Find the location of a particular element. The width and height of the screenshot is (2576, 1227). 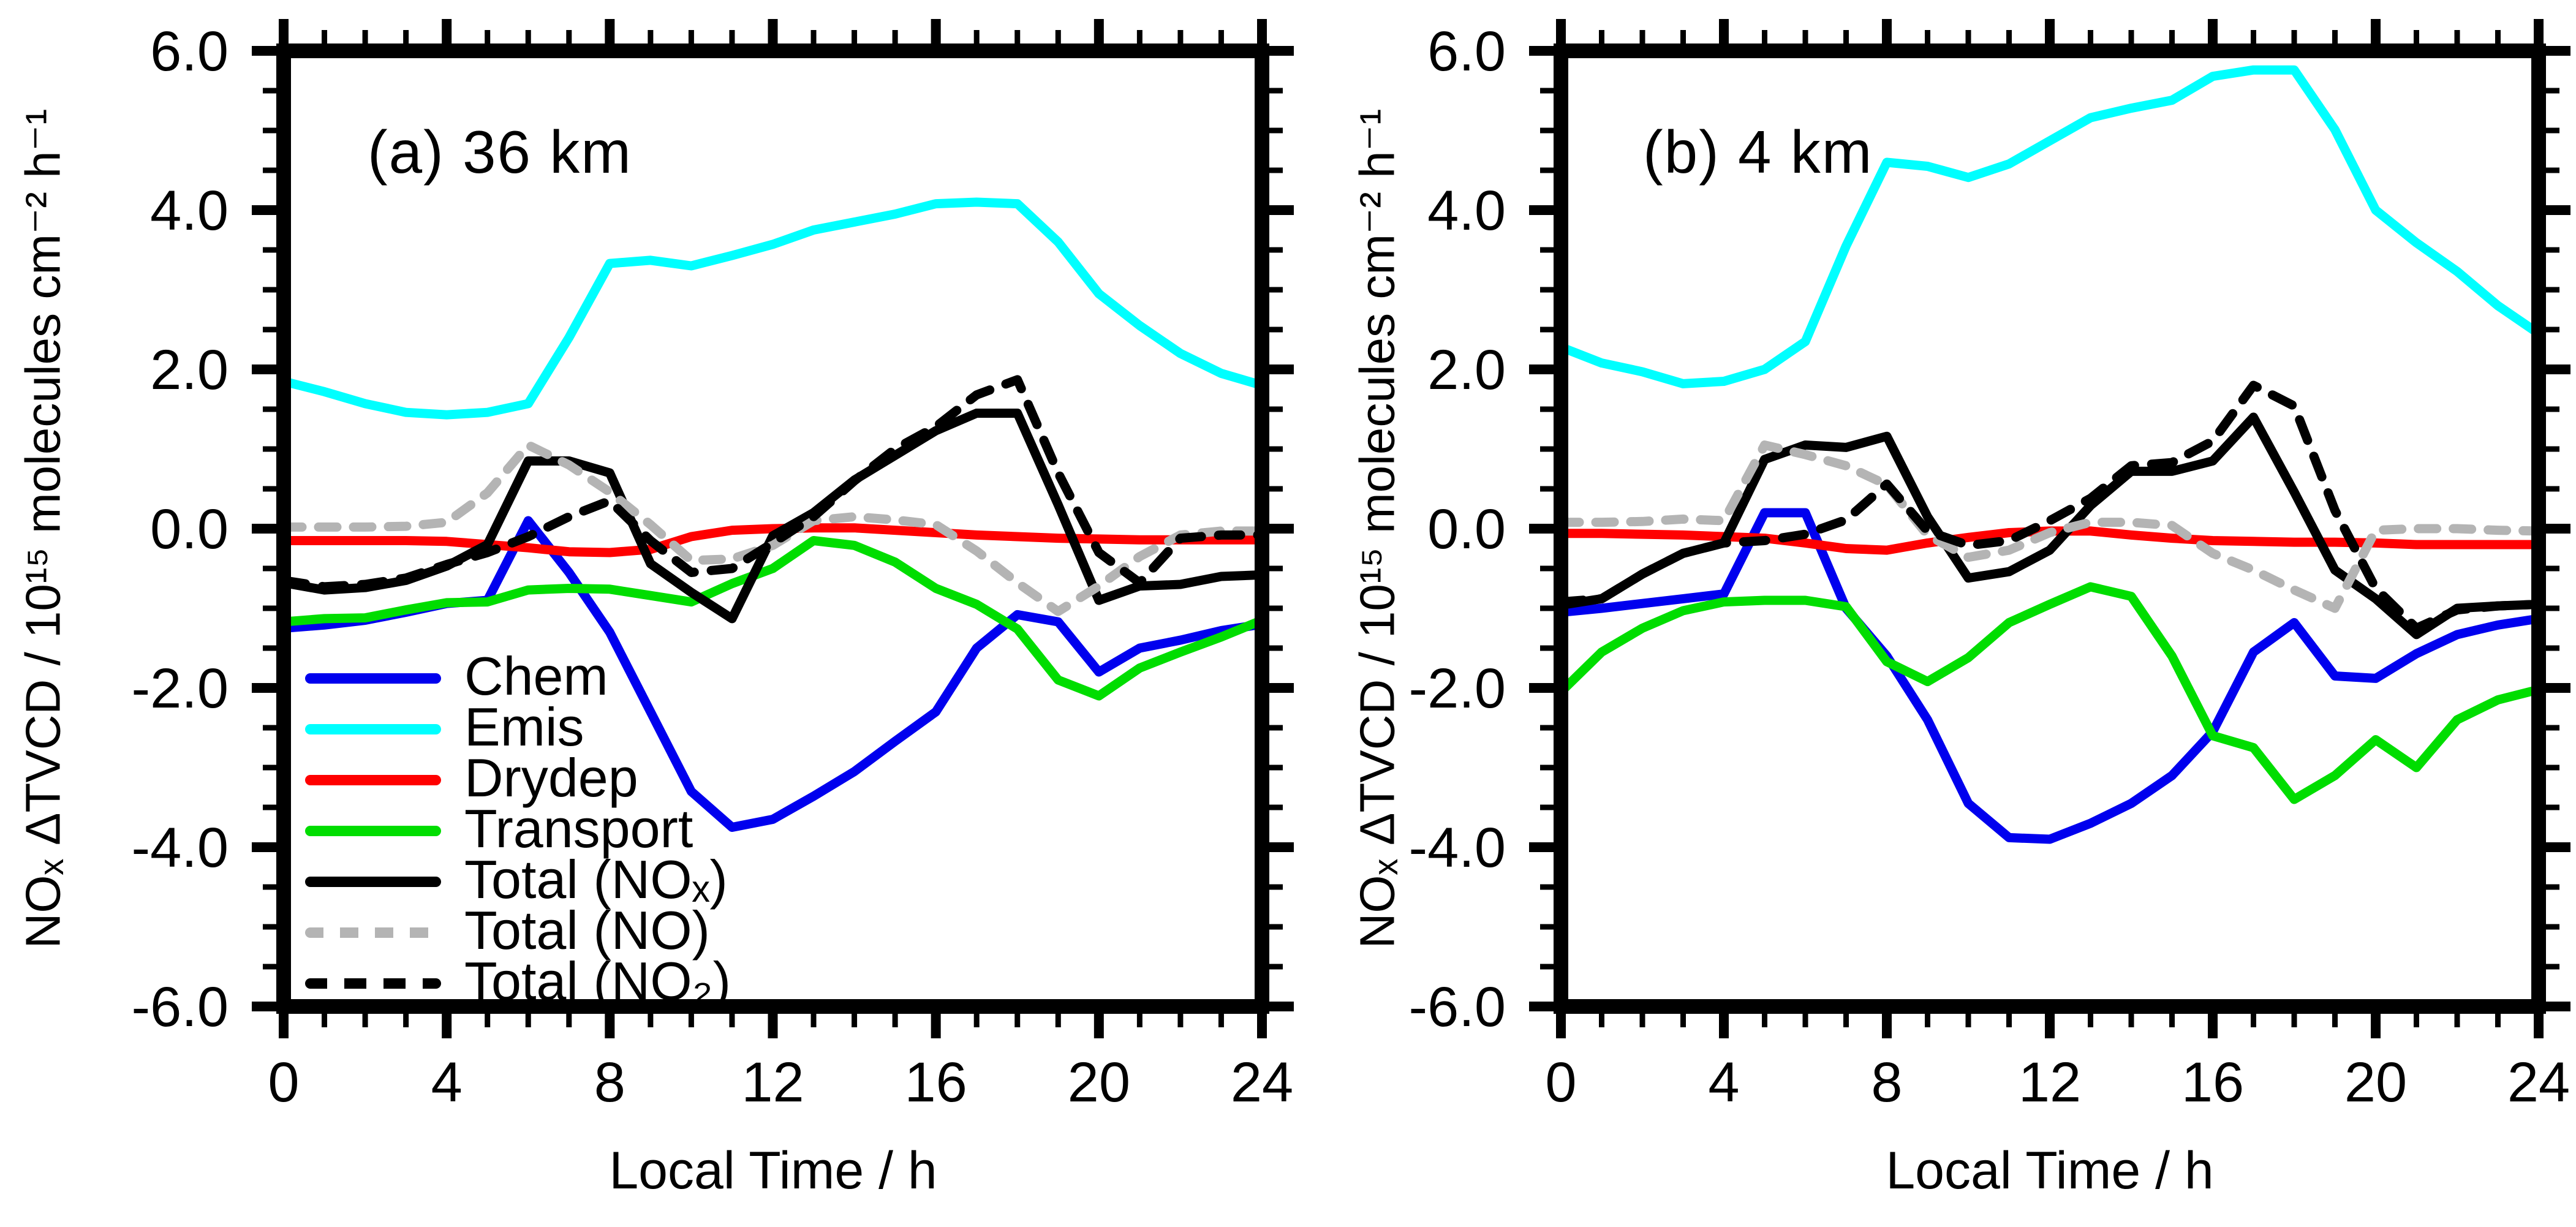

legend-row-transport: Transport is located at coordinates (518, 829).